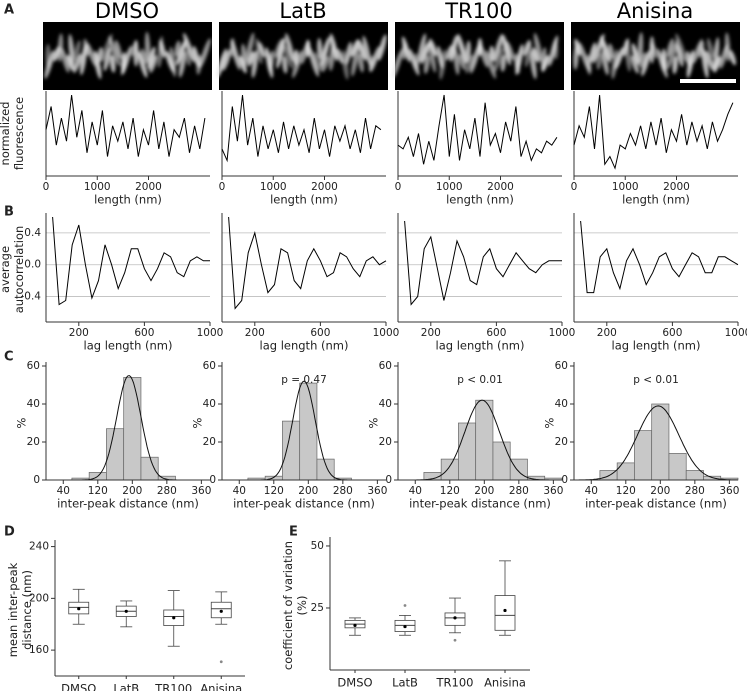 The image size is (747, 691). I want to click on y-tick-label: 160, so click(39, 650).